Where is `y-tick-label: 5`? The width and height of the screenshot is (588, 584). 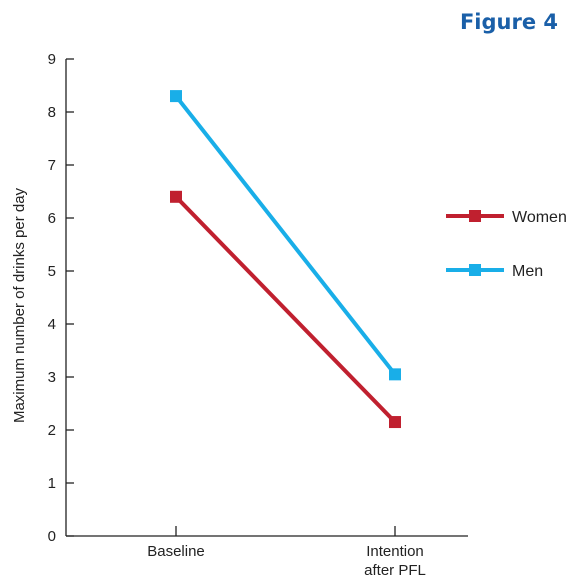
y-tick-label: 5 is located at coordinates (52, 271).